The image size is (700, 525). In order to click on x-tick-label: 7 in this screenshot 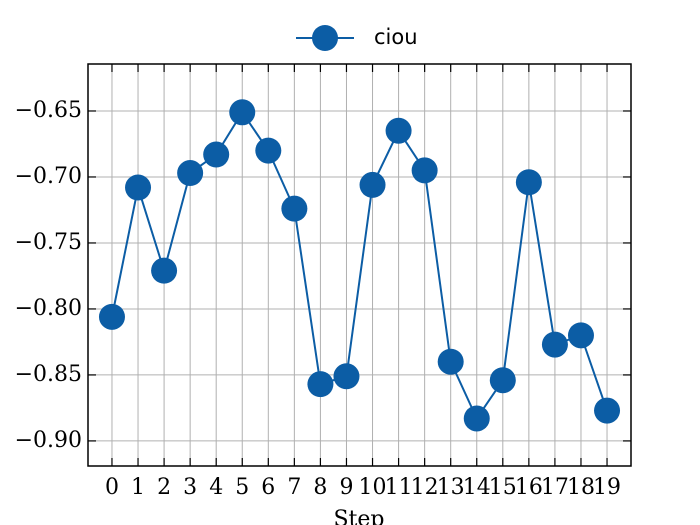, I will do `click(294, 487)`.